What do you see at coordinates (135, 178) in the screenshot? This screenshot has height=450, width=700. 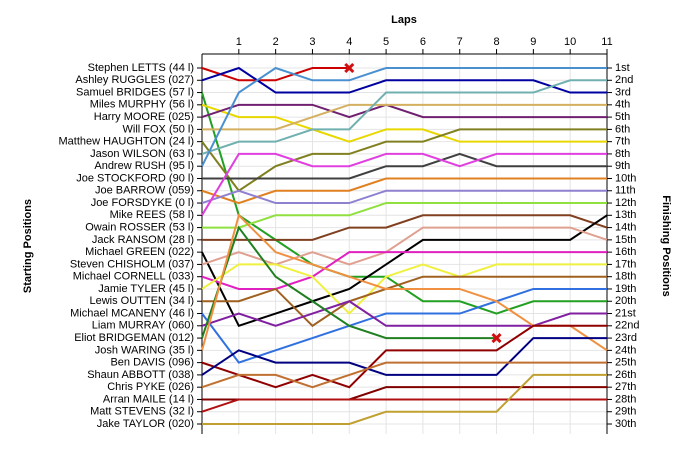 I see `y-tick-label: Joe STOCKFORD (90 l)` at bounding box center [135, 178].